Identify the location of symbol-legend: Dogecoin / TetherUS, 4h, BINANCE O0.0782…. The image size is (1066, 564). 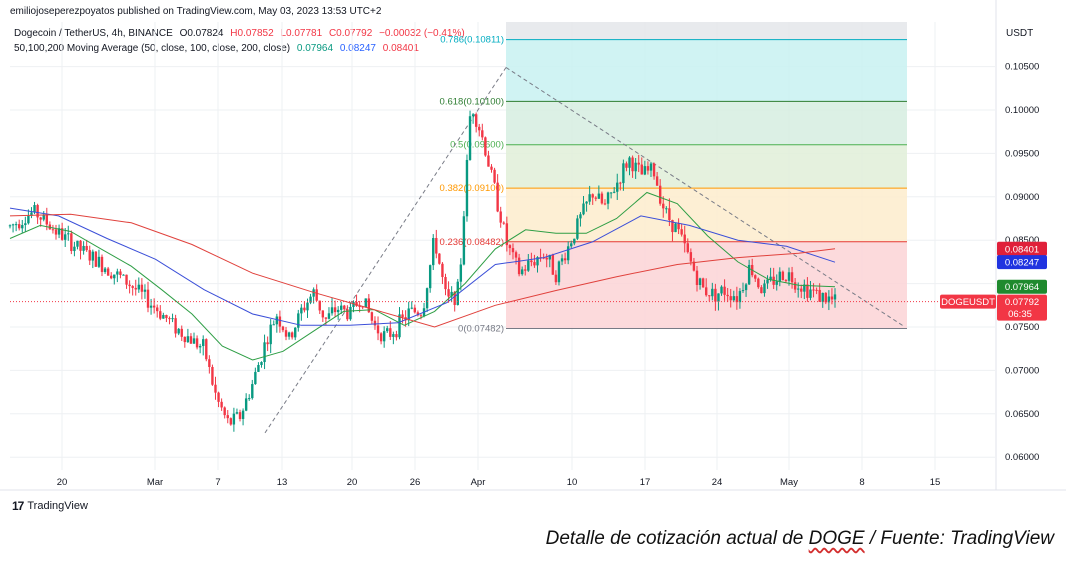
(241, 33).